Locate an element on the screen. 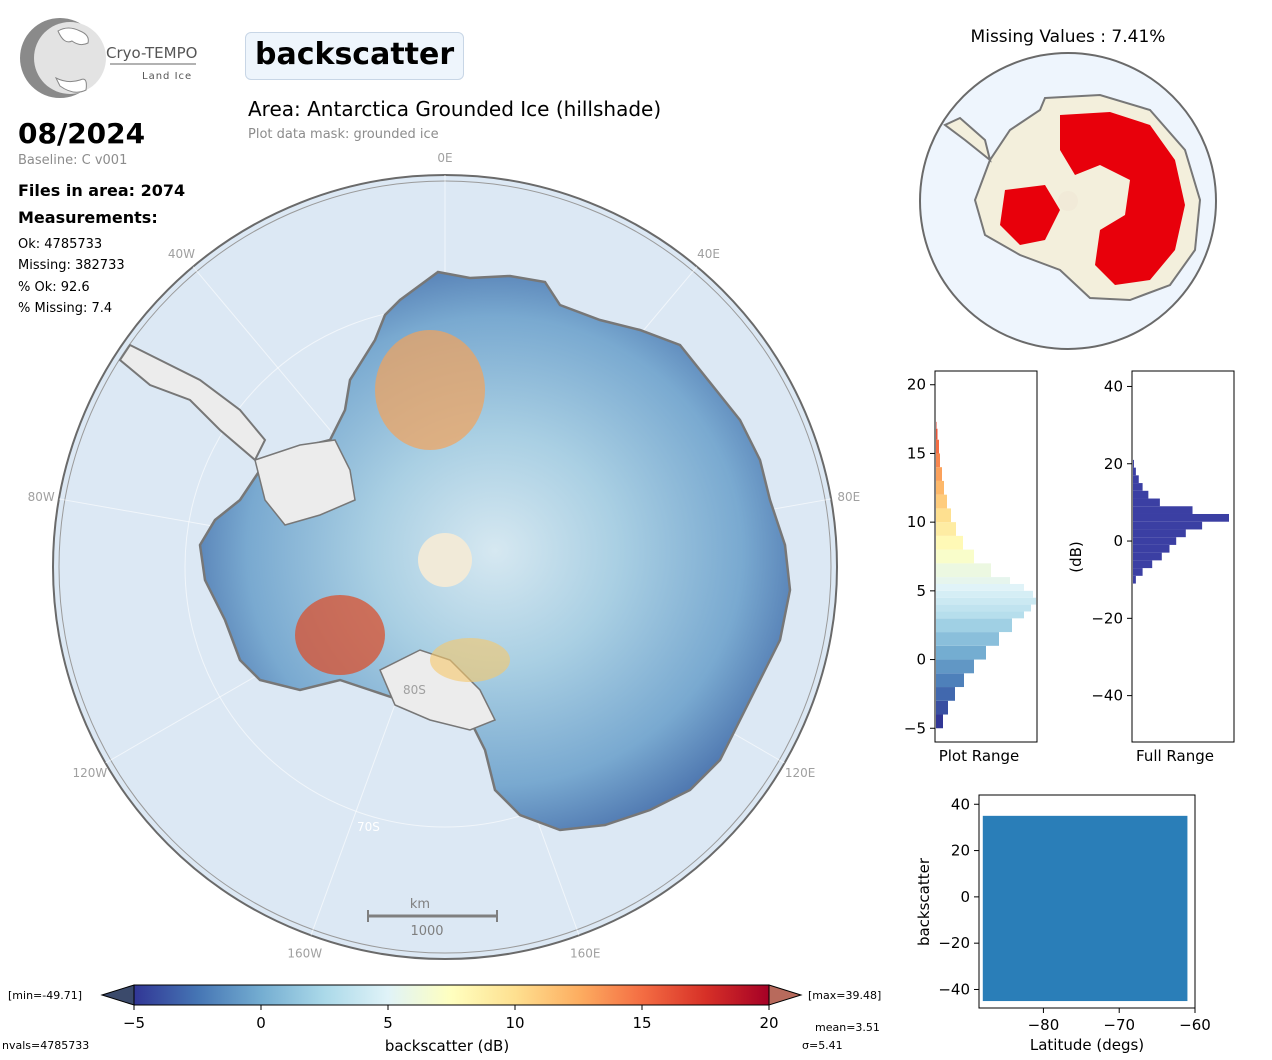 The height and width of the screenshot is (1060, 1272). missing-values-map is located at coordinates (1068, 201).